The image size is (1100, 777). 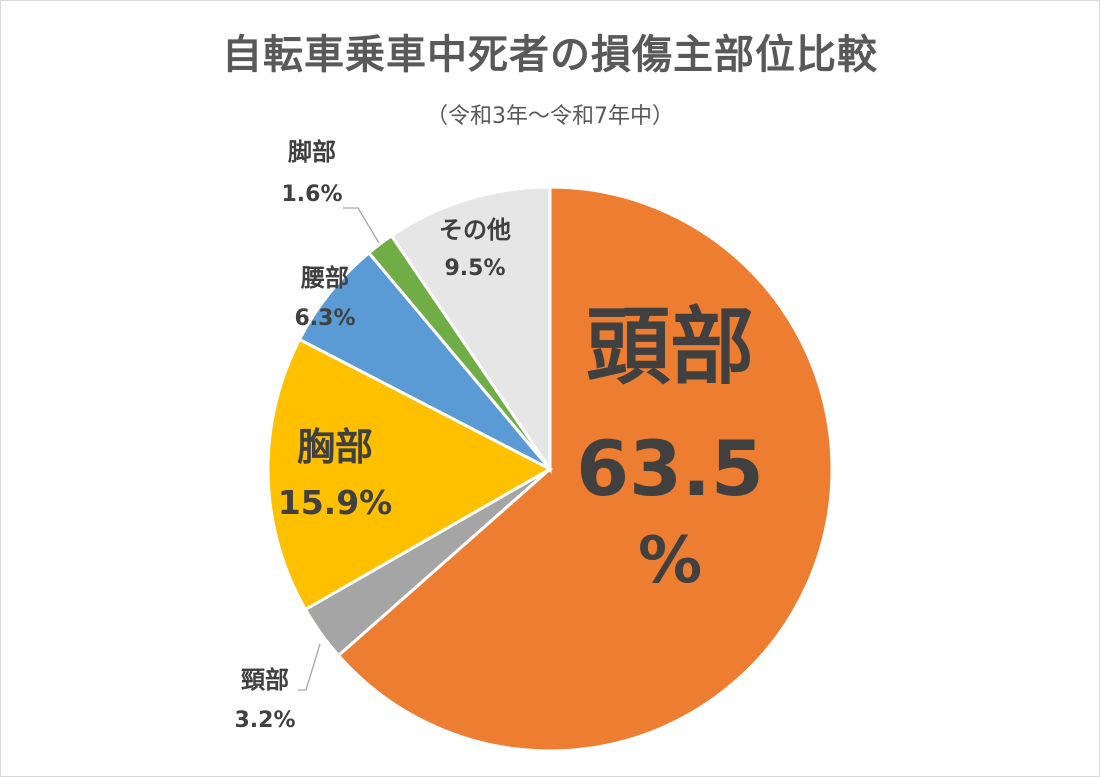 I want to click on pie-slice-chest, so click(x=410, y=474).